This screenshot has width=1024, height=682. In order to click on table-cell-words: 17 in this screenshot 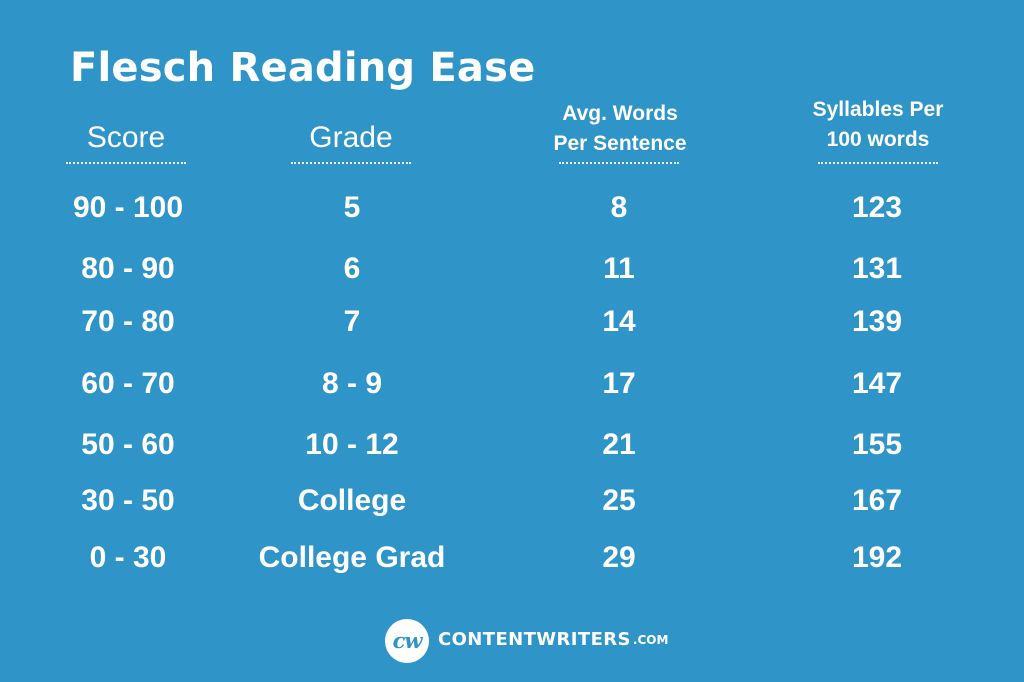, I will do `click(619, 383)`.